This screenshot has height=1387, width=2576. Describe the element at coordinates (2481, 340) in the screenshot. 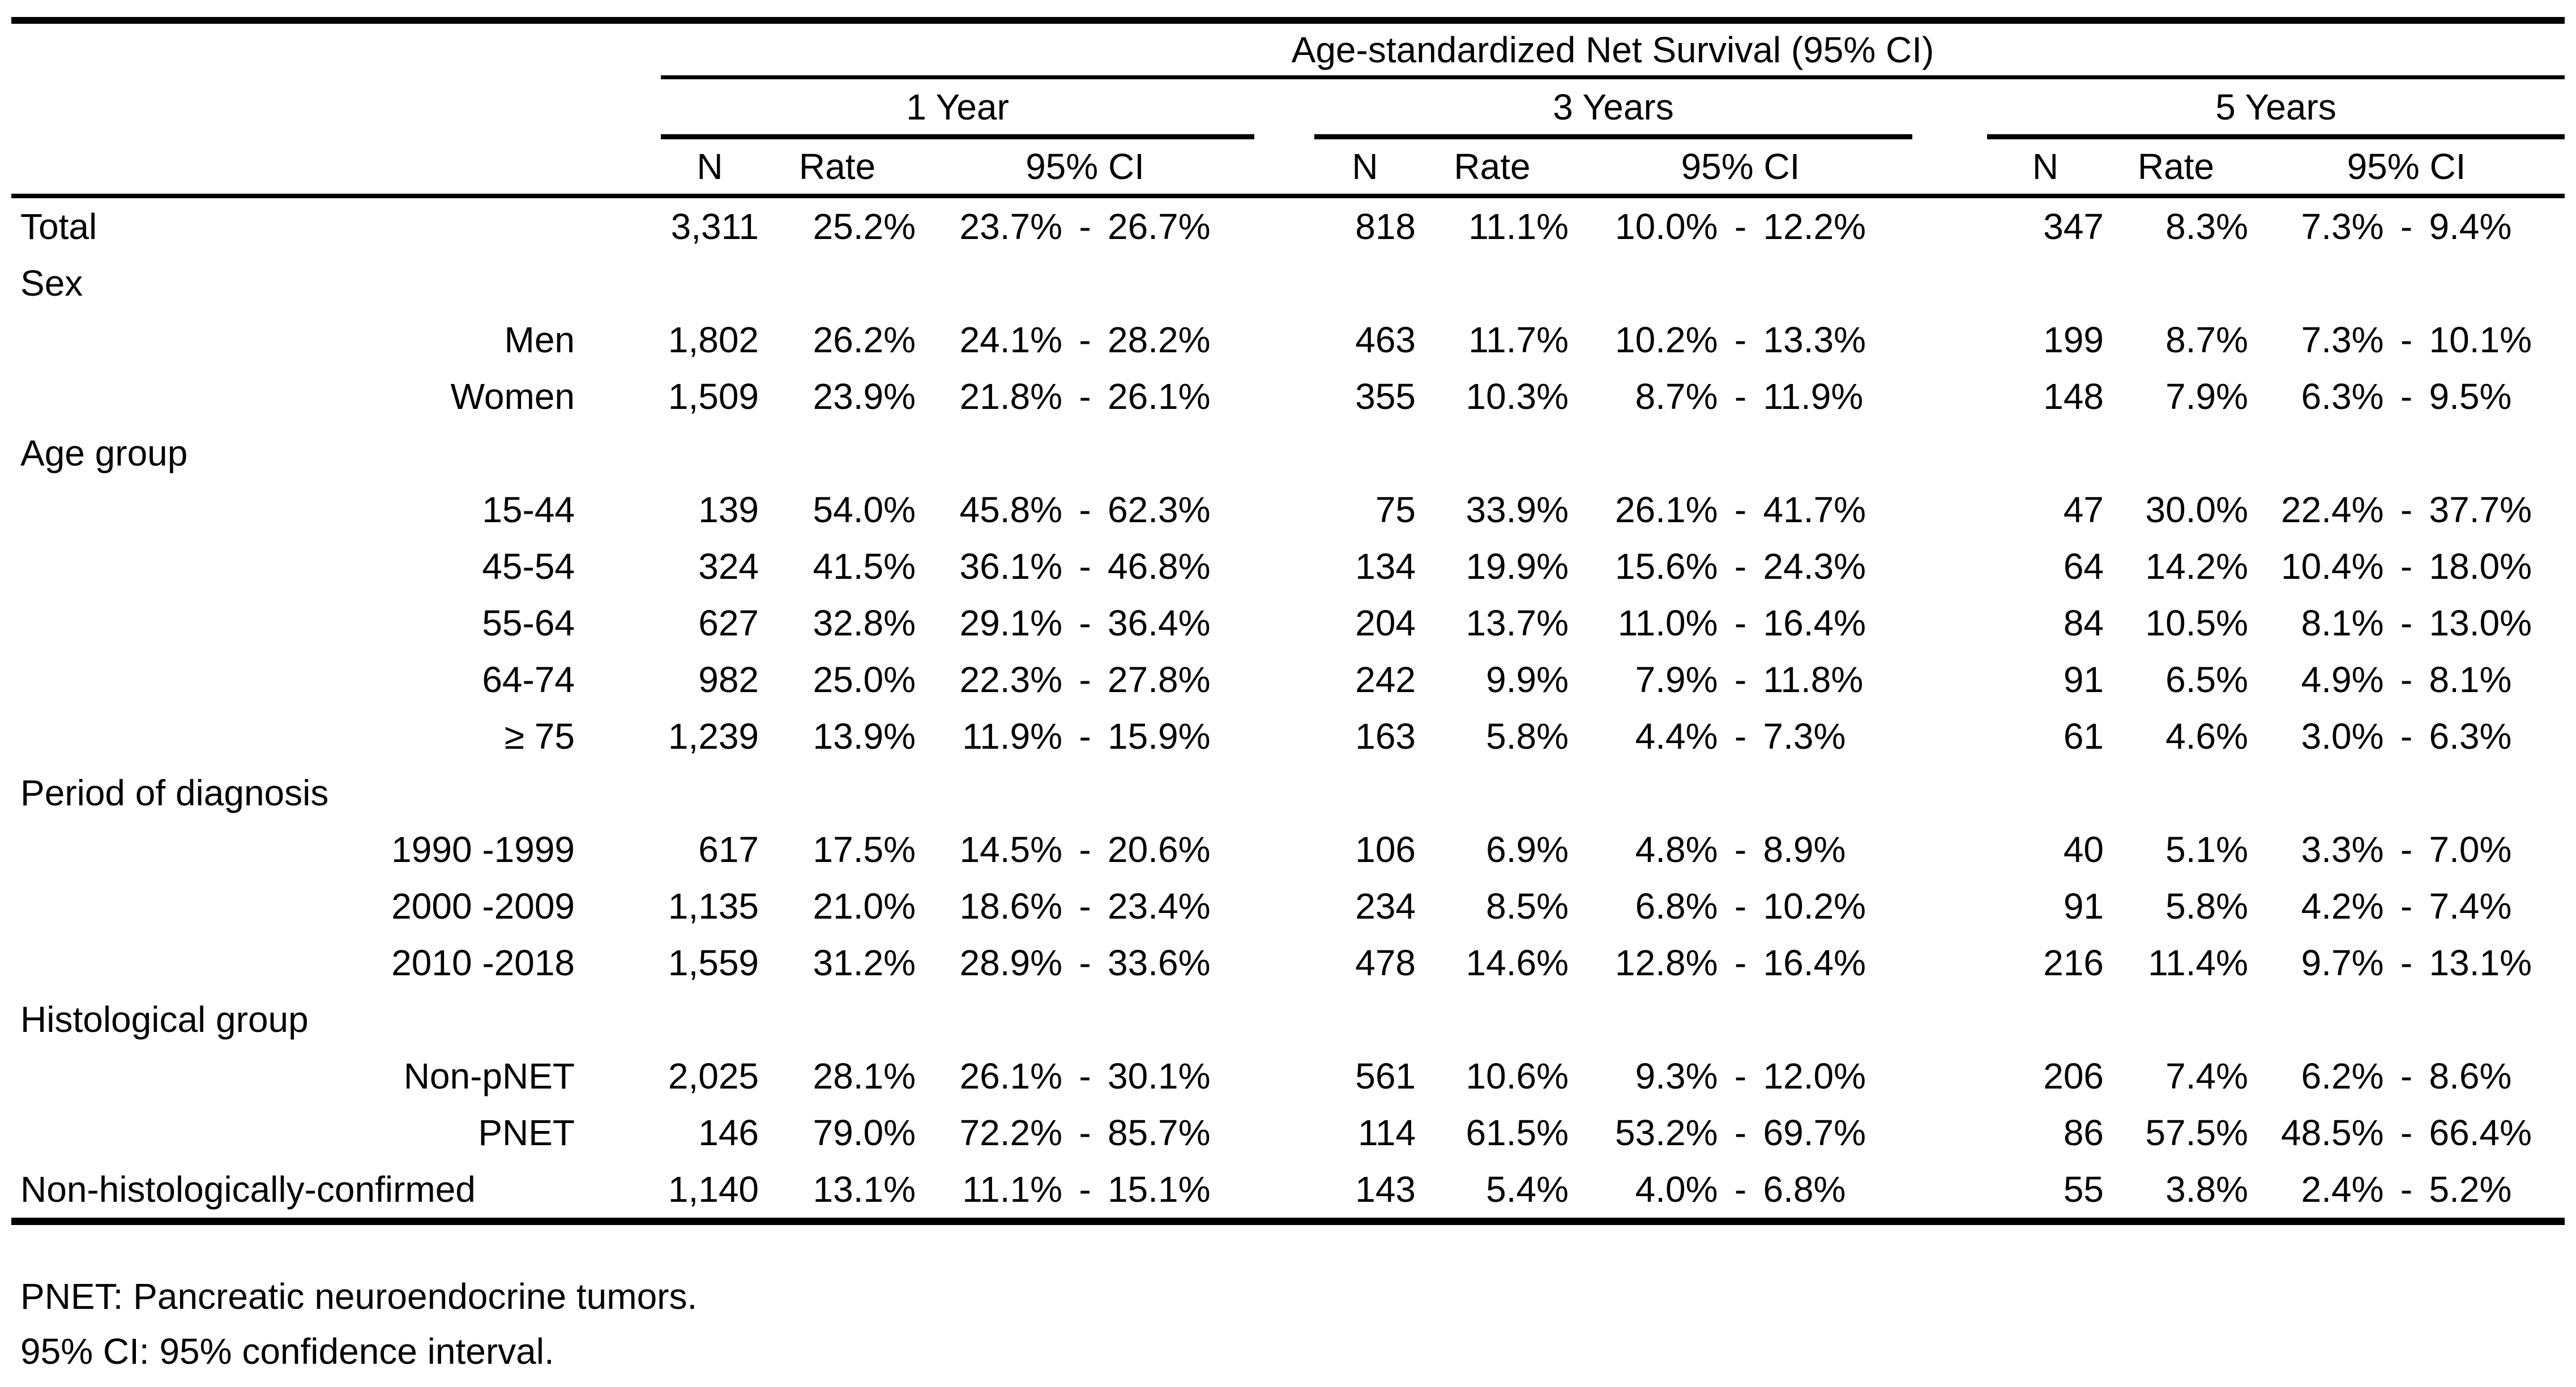

I see `ci-high: 10.1%` at that location.